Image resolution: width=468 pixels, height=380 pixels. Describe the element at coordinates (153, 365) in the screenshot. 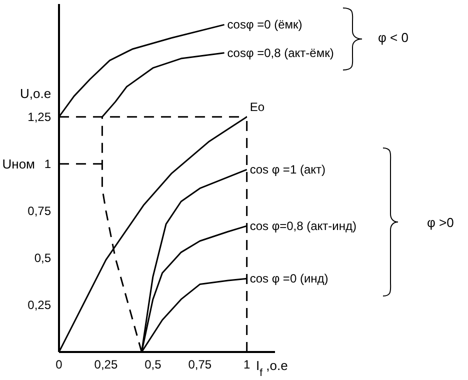

I see `x-tick-label: 0,5` at that location.